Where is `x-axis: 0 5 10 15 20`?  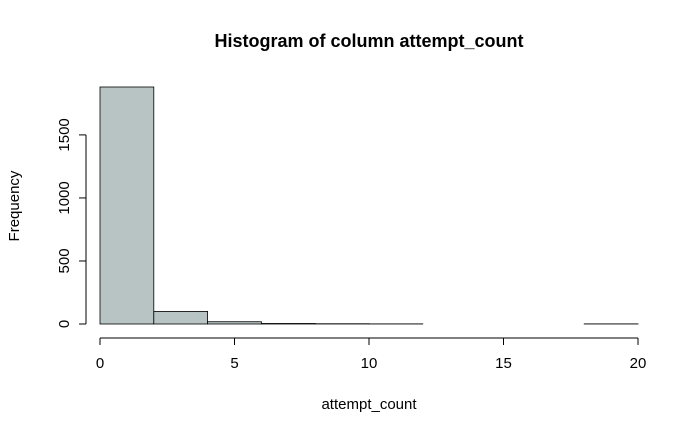
x-axis: 0 5 10 15 20 is located at coordinates (371, 354).